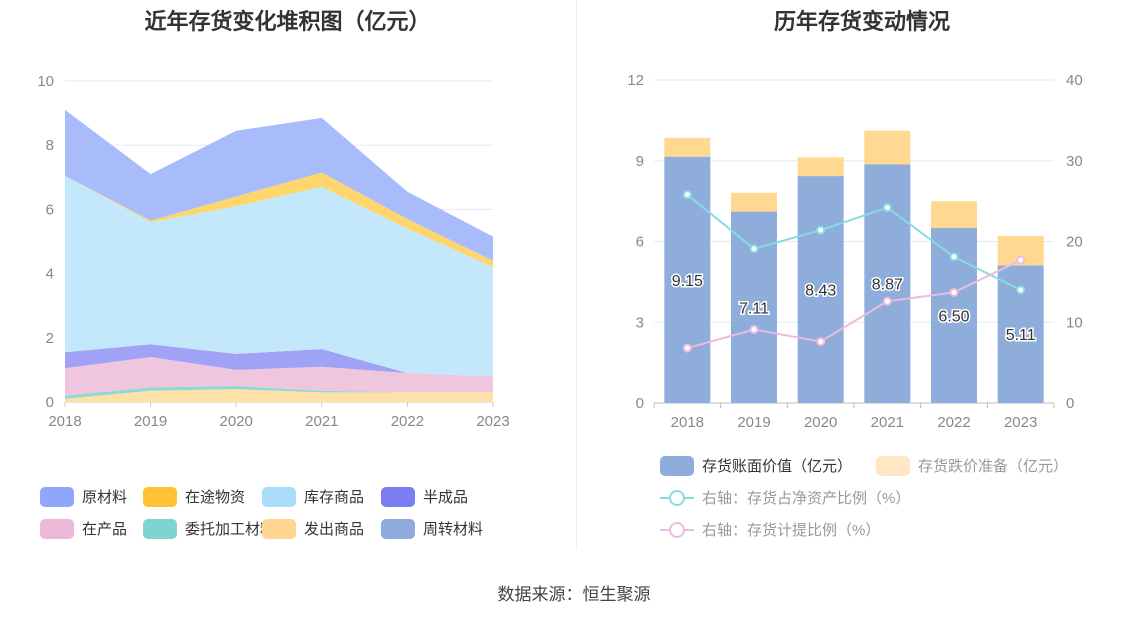  Describe the element at coordinates (105, 529) in the screenshot. I see `legend-label: 在产品` at that location.